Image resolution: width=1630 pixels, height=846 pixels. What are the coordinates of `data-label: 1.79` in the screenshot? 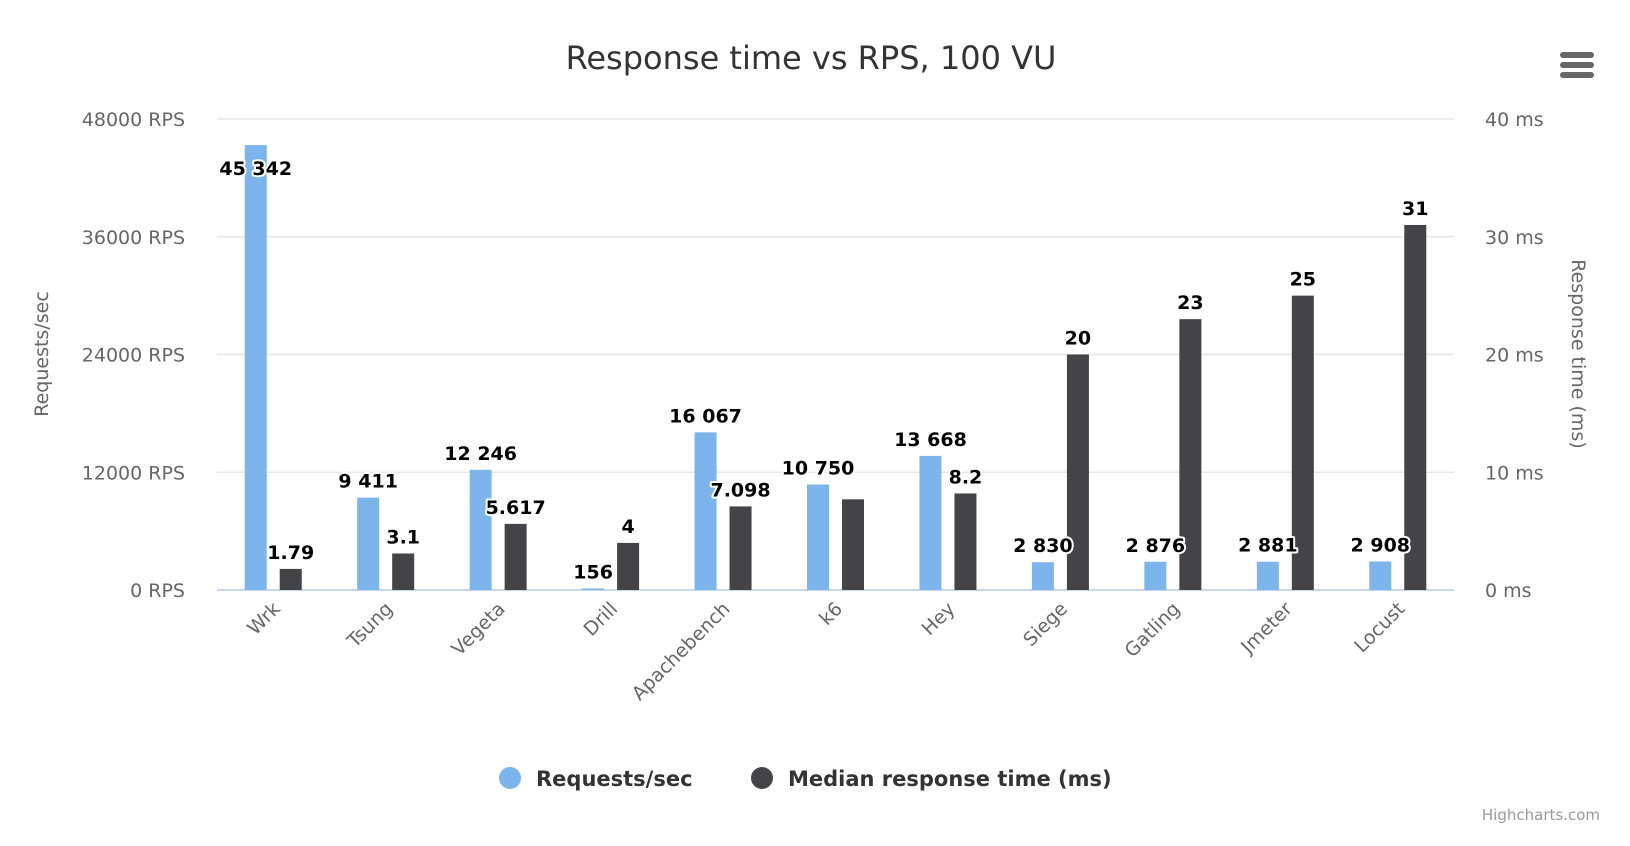 It's located at (290, 553).